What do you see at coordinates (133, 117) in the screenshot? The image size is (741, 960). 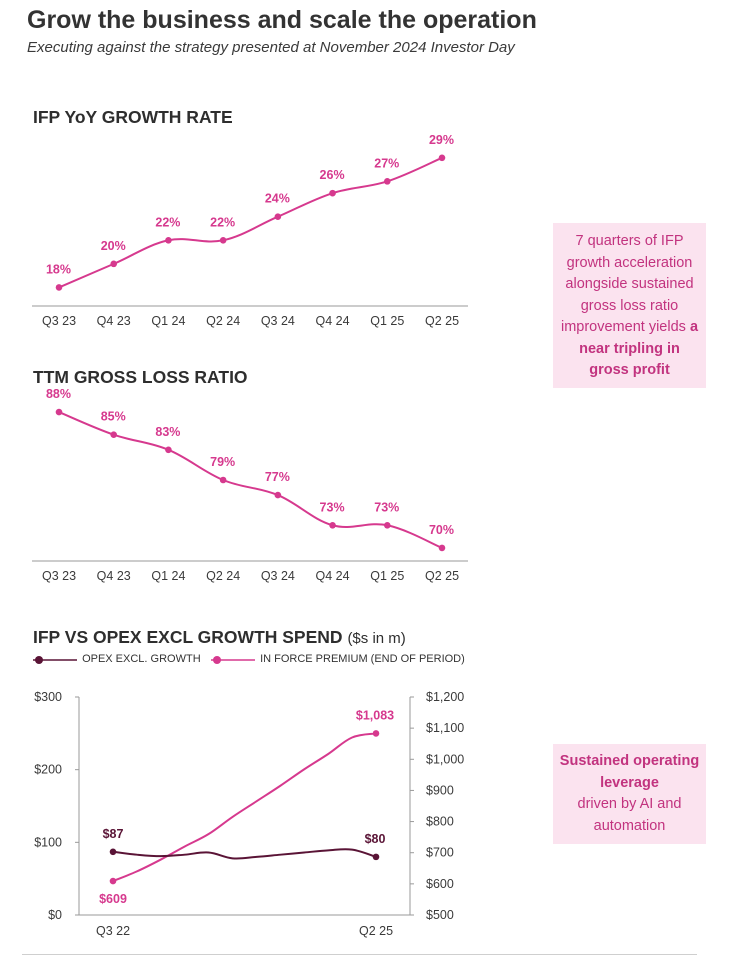 I see `chart-title-ifp-growth: IFP YoY GROWTH RATE` at bounding box center [133, 117].